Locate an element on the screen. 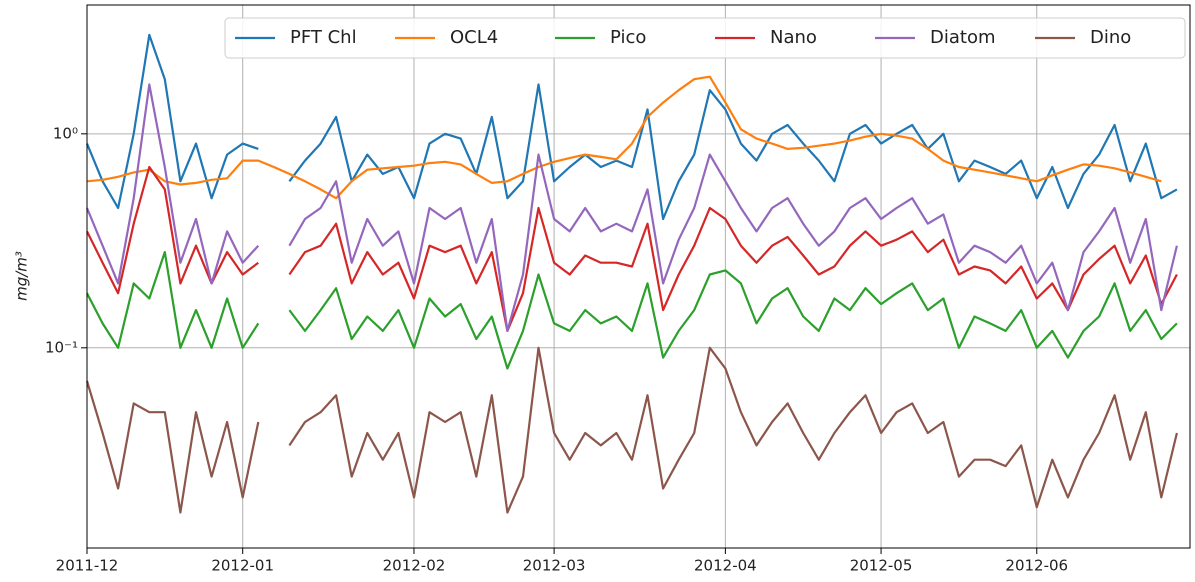 The width and height of the screenshot is (1195, 582). x-tick-label: 2012-06 is located at coordinates (1036, 566).